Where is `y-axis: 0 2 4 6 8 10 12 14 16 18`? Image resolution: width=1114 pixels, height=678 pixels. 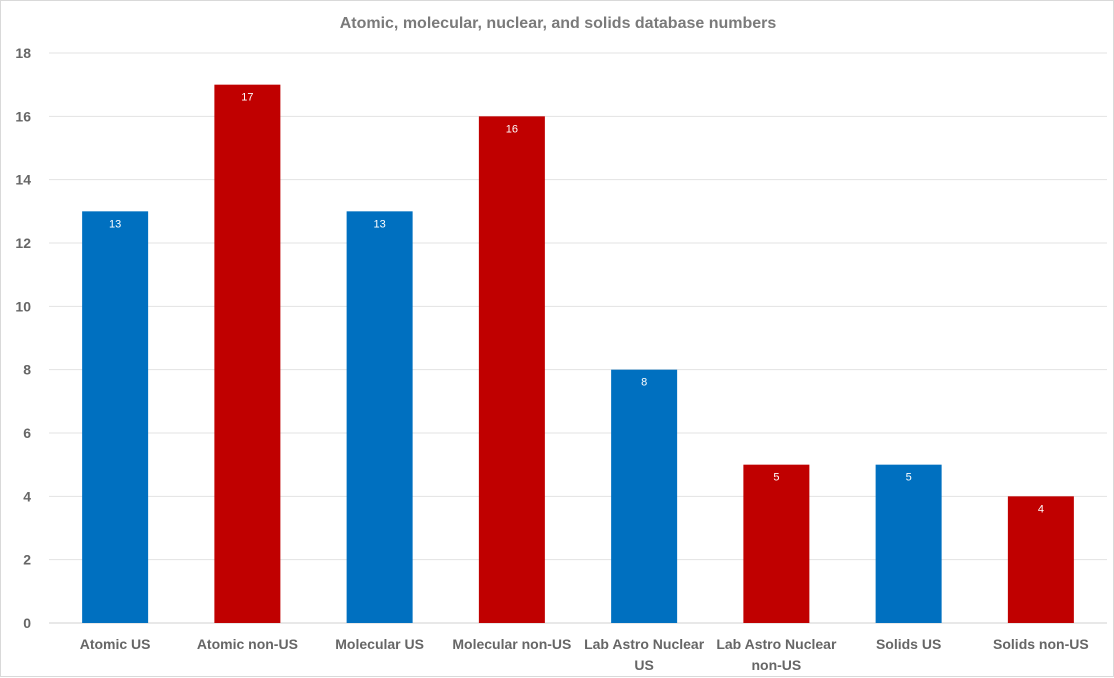 y-axis: 0 2 4 6 8 10 12 14 16 18 is located at coordinates (23, 338).